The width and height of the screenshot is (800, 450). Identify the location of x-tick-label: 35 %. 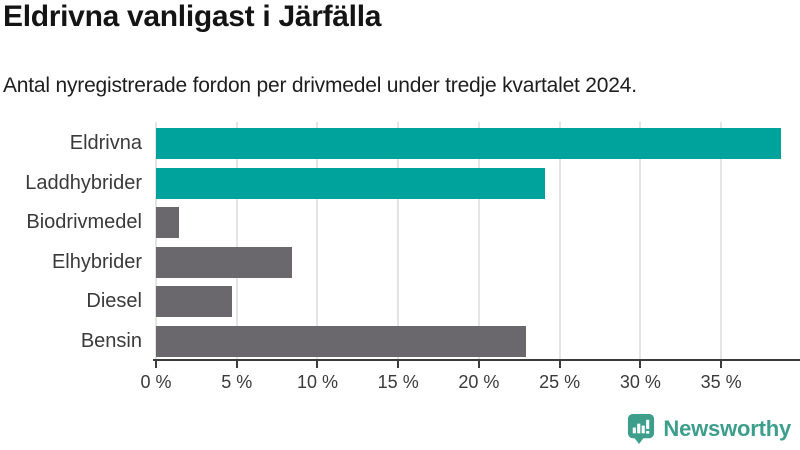
(721, 382).